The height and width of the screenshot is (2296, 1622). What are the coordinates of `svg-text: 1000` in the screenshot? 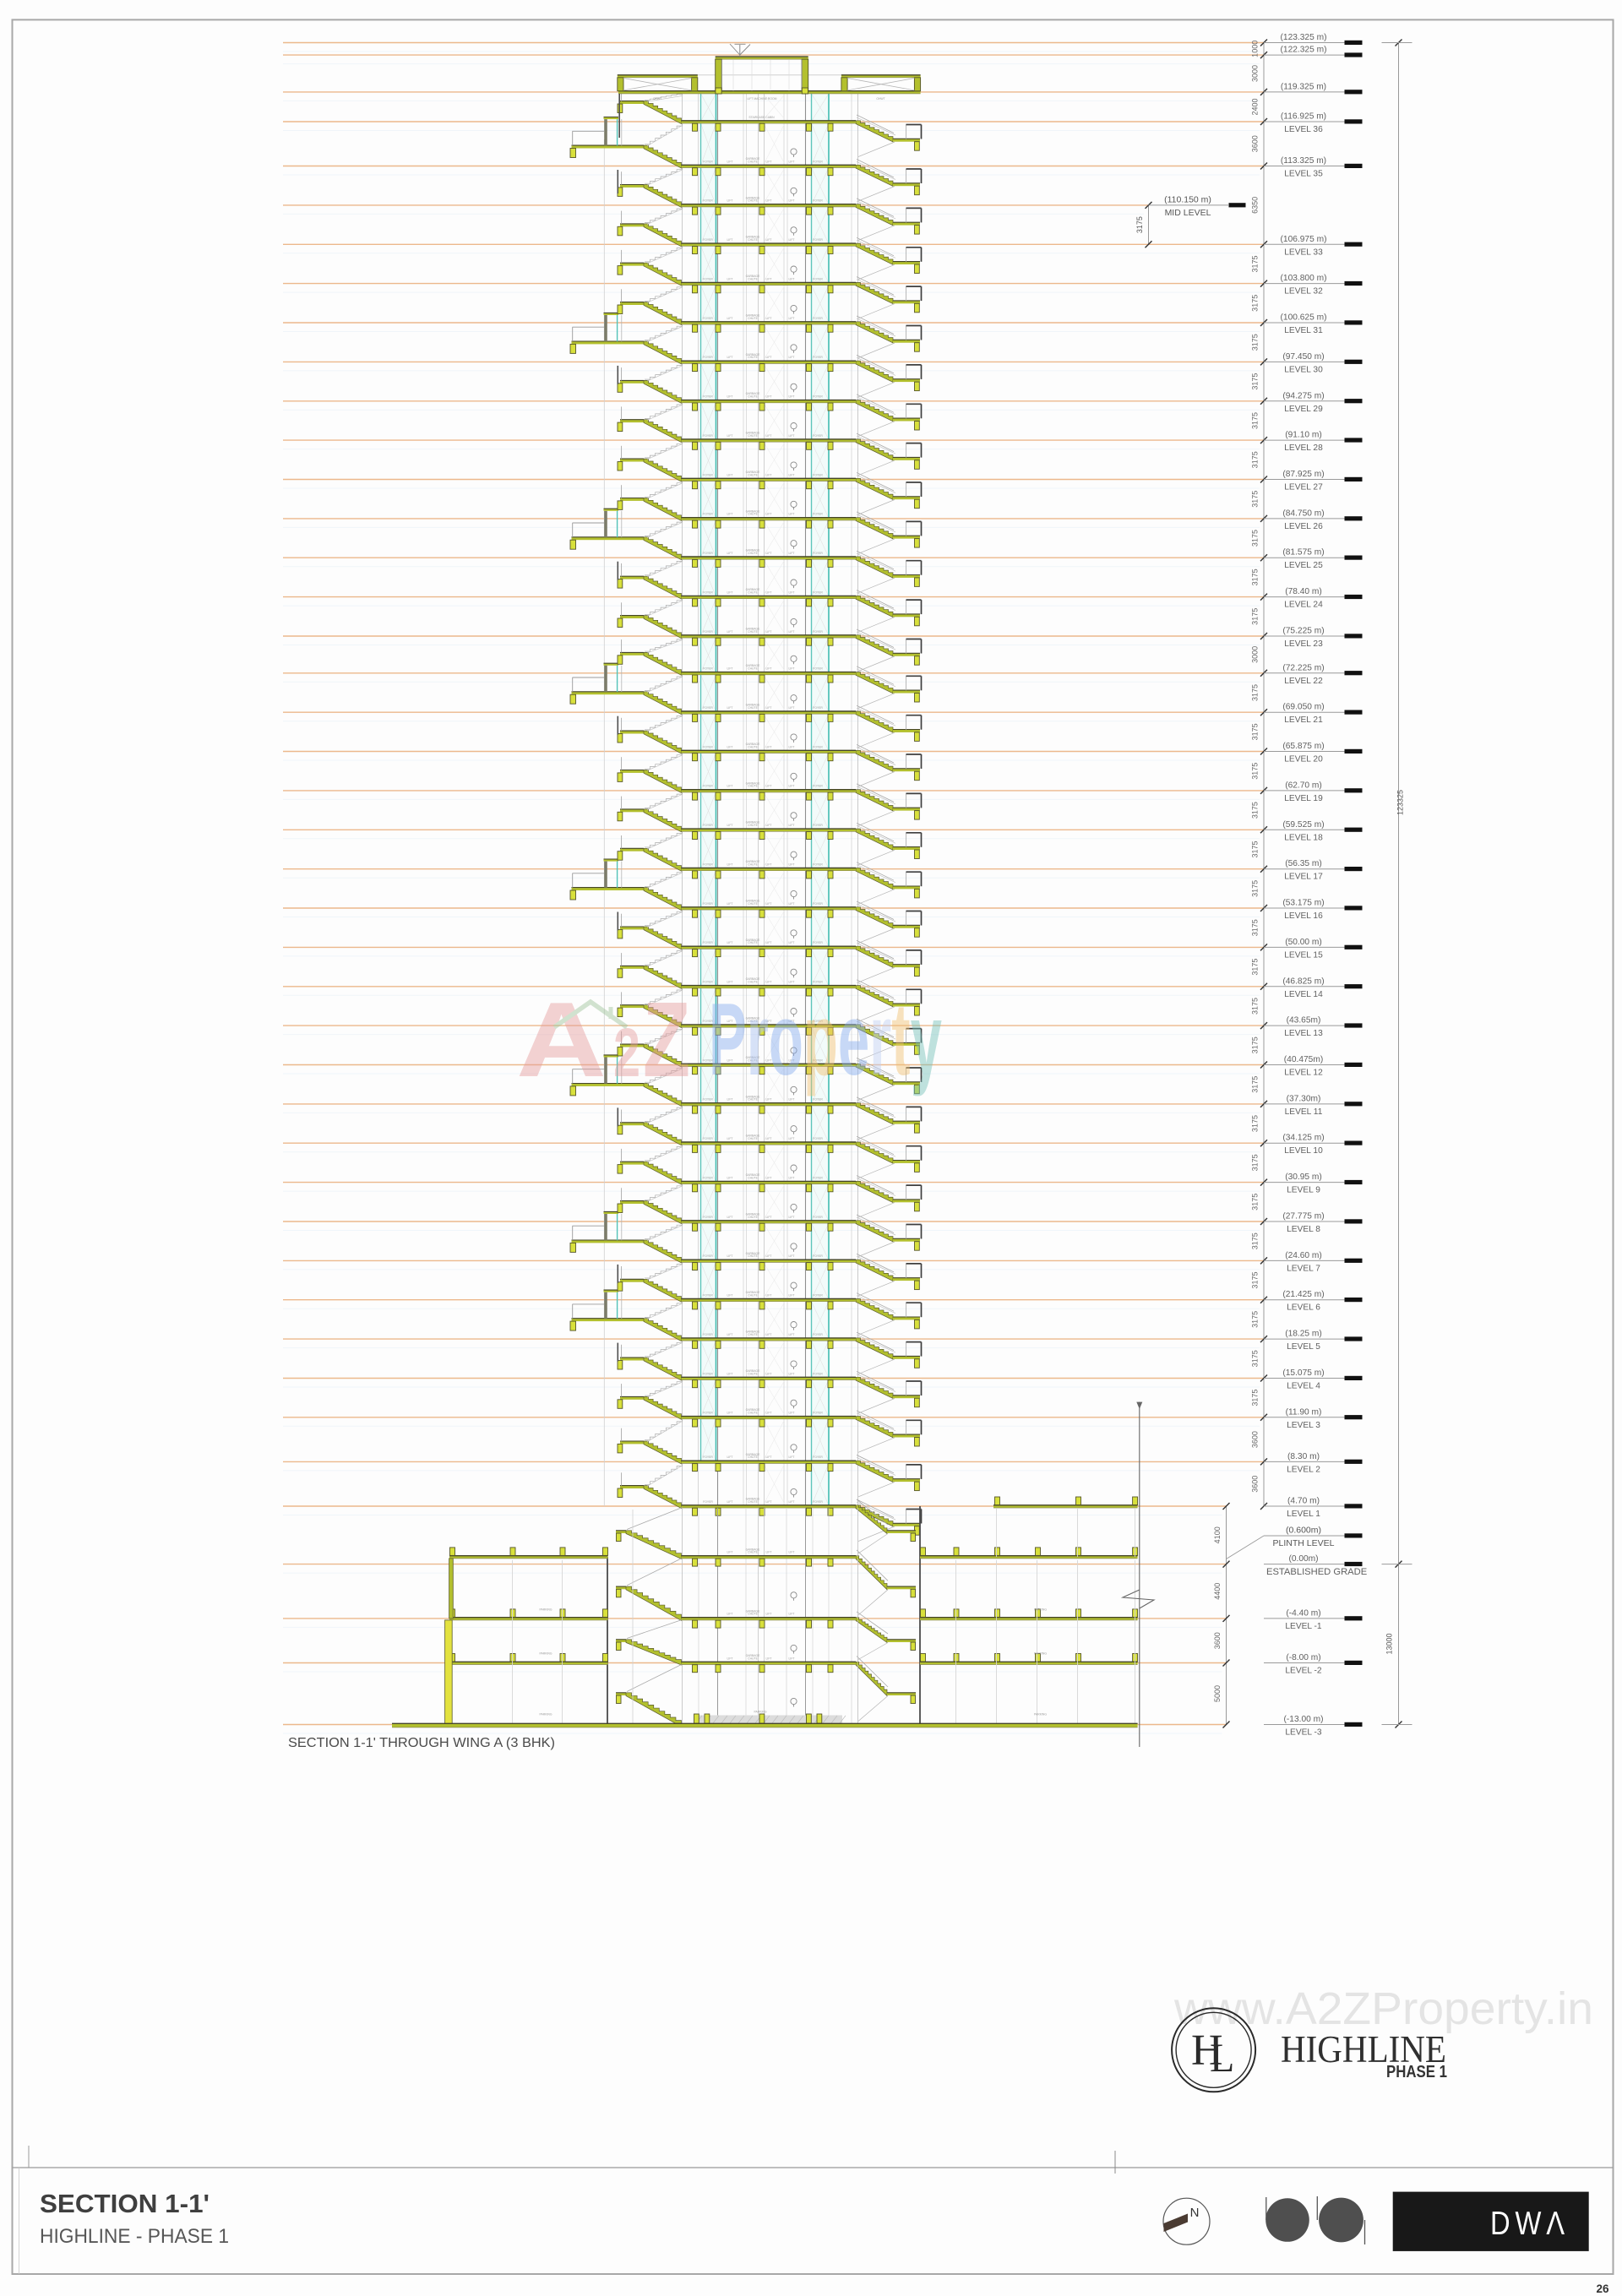 It's located at (1255, 49).